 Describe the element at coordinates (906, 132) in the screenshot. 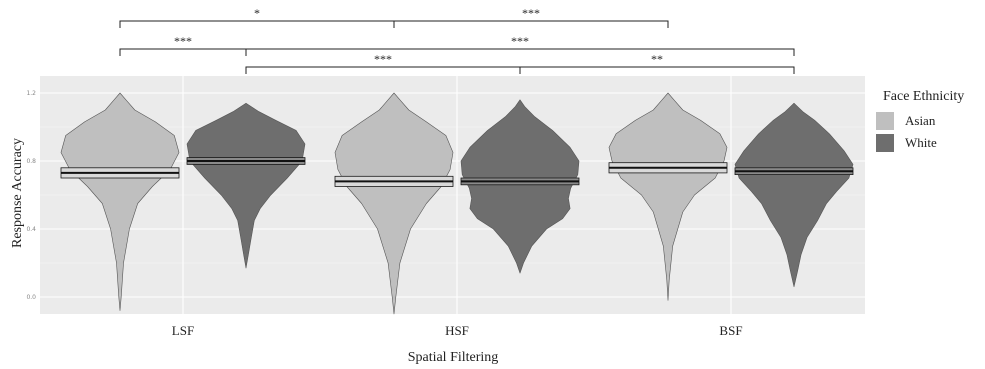

I see `legend-items: Asian White` at that location.